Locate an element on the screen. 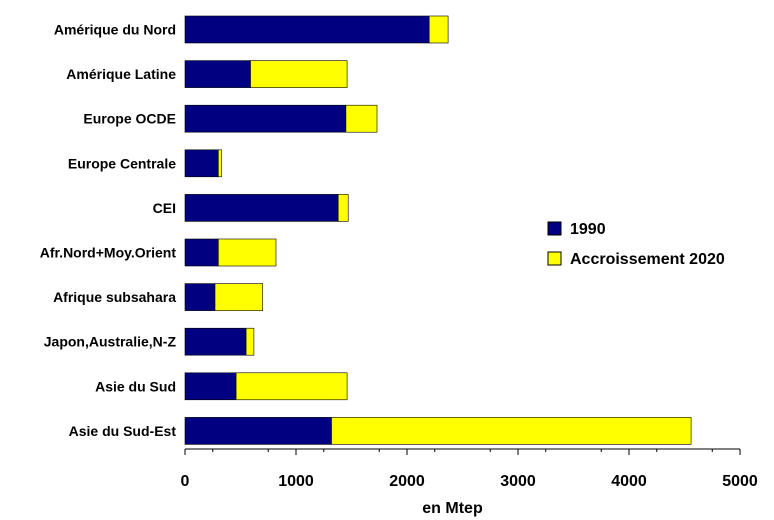 The image size is (774, 520). category-label: Europe OCDE is located at coordinates (129, 119).